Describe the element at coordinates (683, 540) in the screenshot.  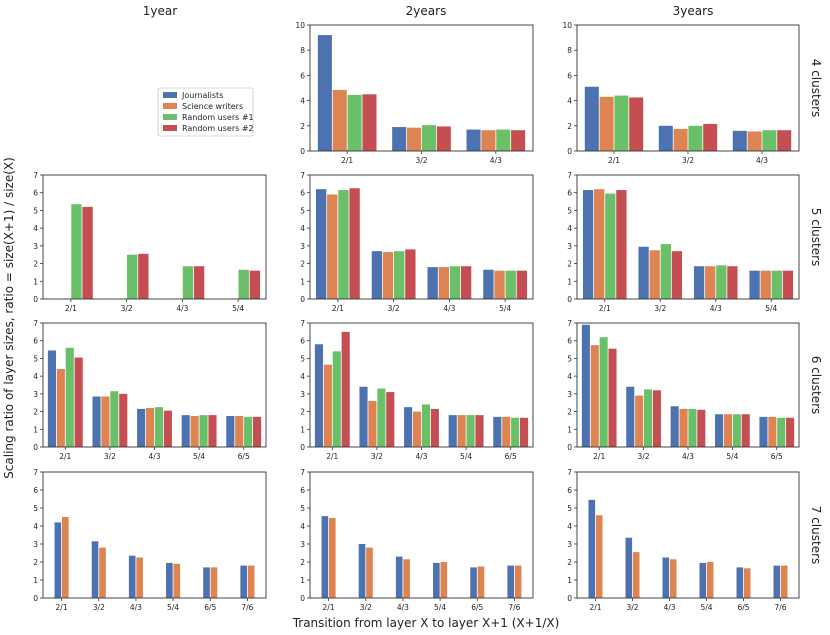
I see `subplot-3years-7-clusters: 0 1 2 3 4 5 6 7 2/1 3/2 4/3 5/4 6/5 7/6` at that location.